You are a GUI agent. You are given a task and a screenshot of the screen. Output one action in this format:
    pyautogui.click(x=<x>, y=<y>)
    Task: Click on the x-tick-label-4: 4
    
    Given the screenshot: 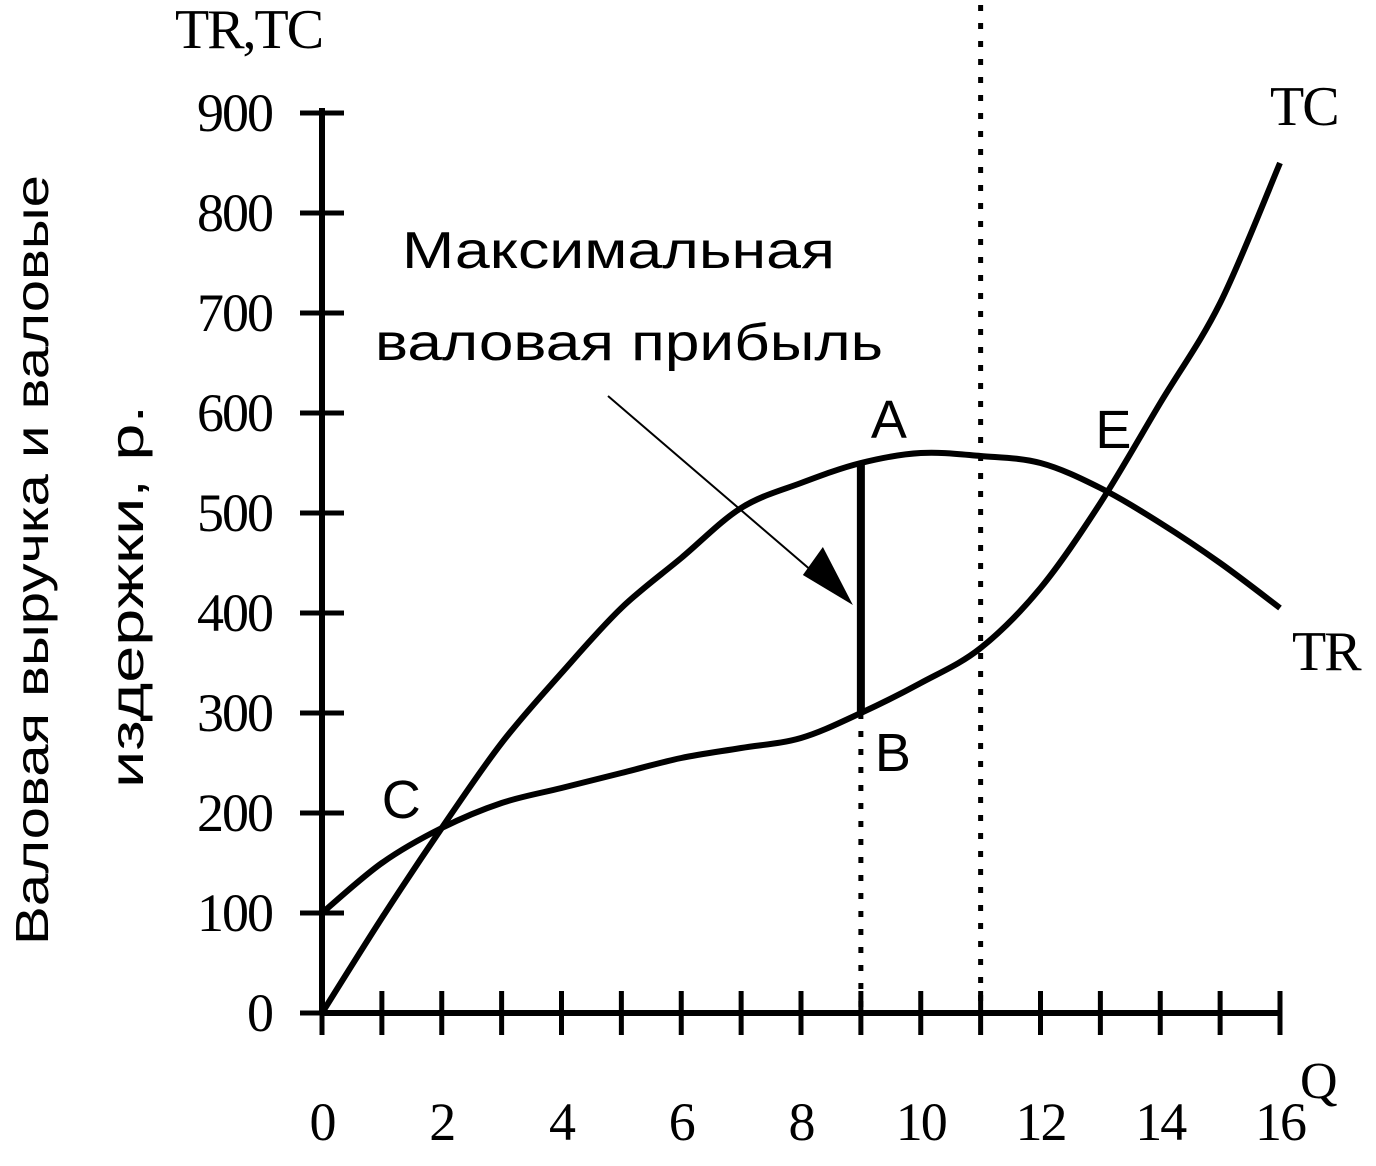 What is the action you would take?
    pyautogui.click(x=562, y=1122)
    